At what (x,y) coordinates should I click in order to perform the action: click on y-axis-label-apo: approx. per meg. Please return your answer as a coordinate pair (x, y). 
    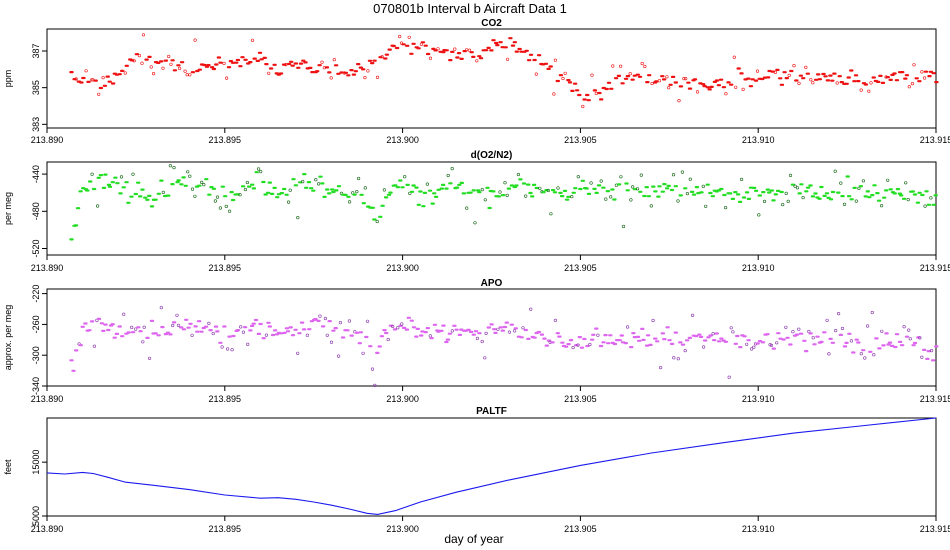
    Looking at the image, I should click on (8, 338).